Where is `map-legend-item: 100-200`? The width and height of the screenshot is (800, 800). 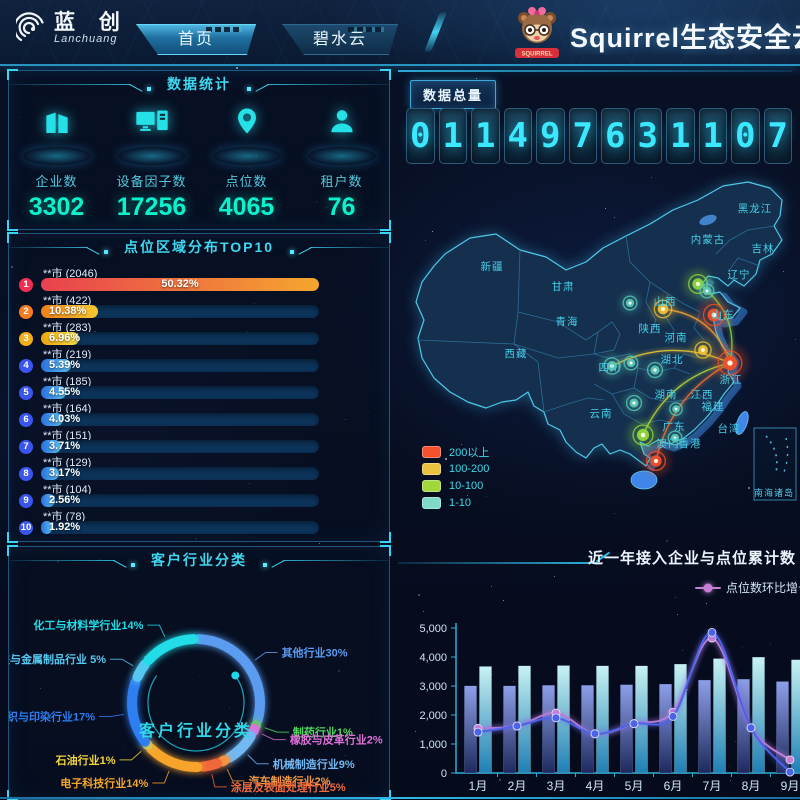
map-legend-item: 100-200 is located at coordinates (455, 468).